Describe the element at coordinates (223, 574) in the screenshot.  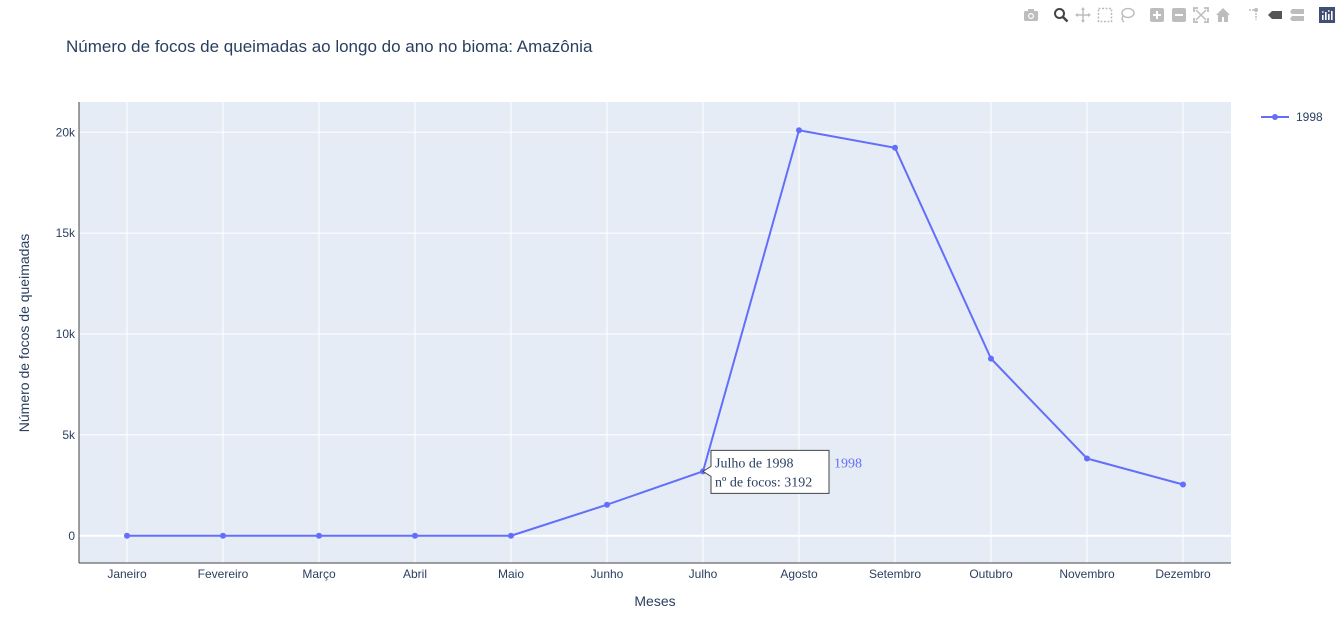
I see `x-tick-label: Fevereiro` at that location.